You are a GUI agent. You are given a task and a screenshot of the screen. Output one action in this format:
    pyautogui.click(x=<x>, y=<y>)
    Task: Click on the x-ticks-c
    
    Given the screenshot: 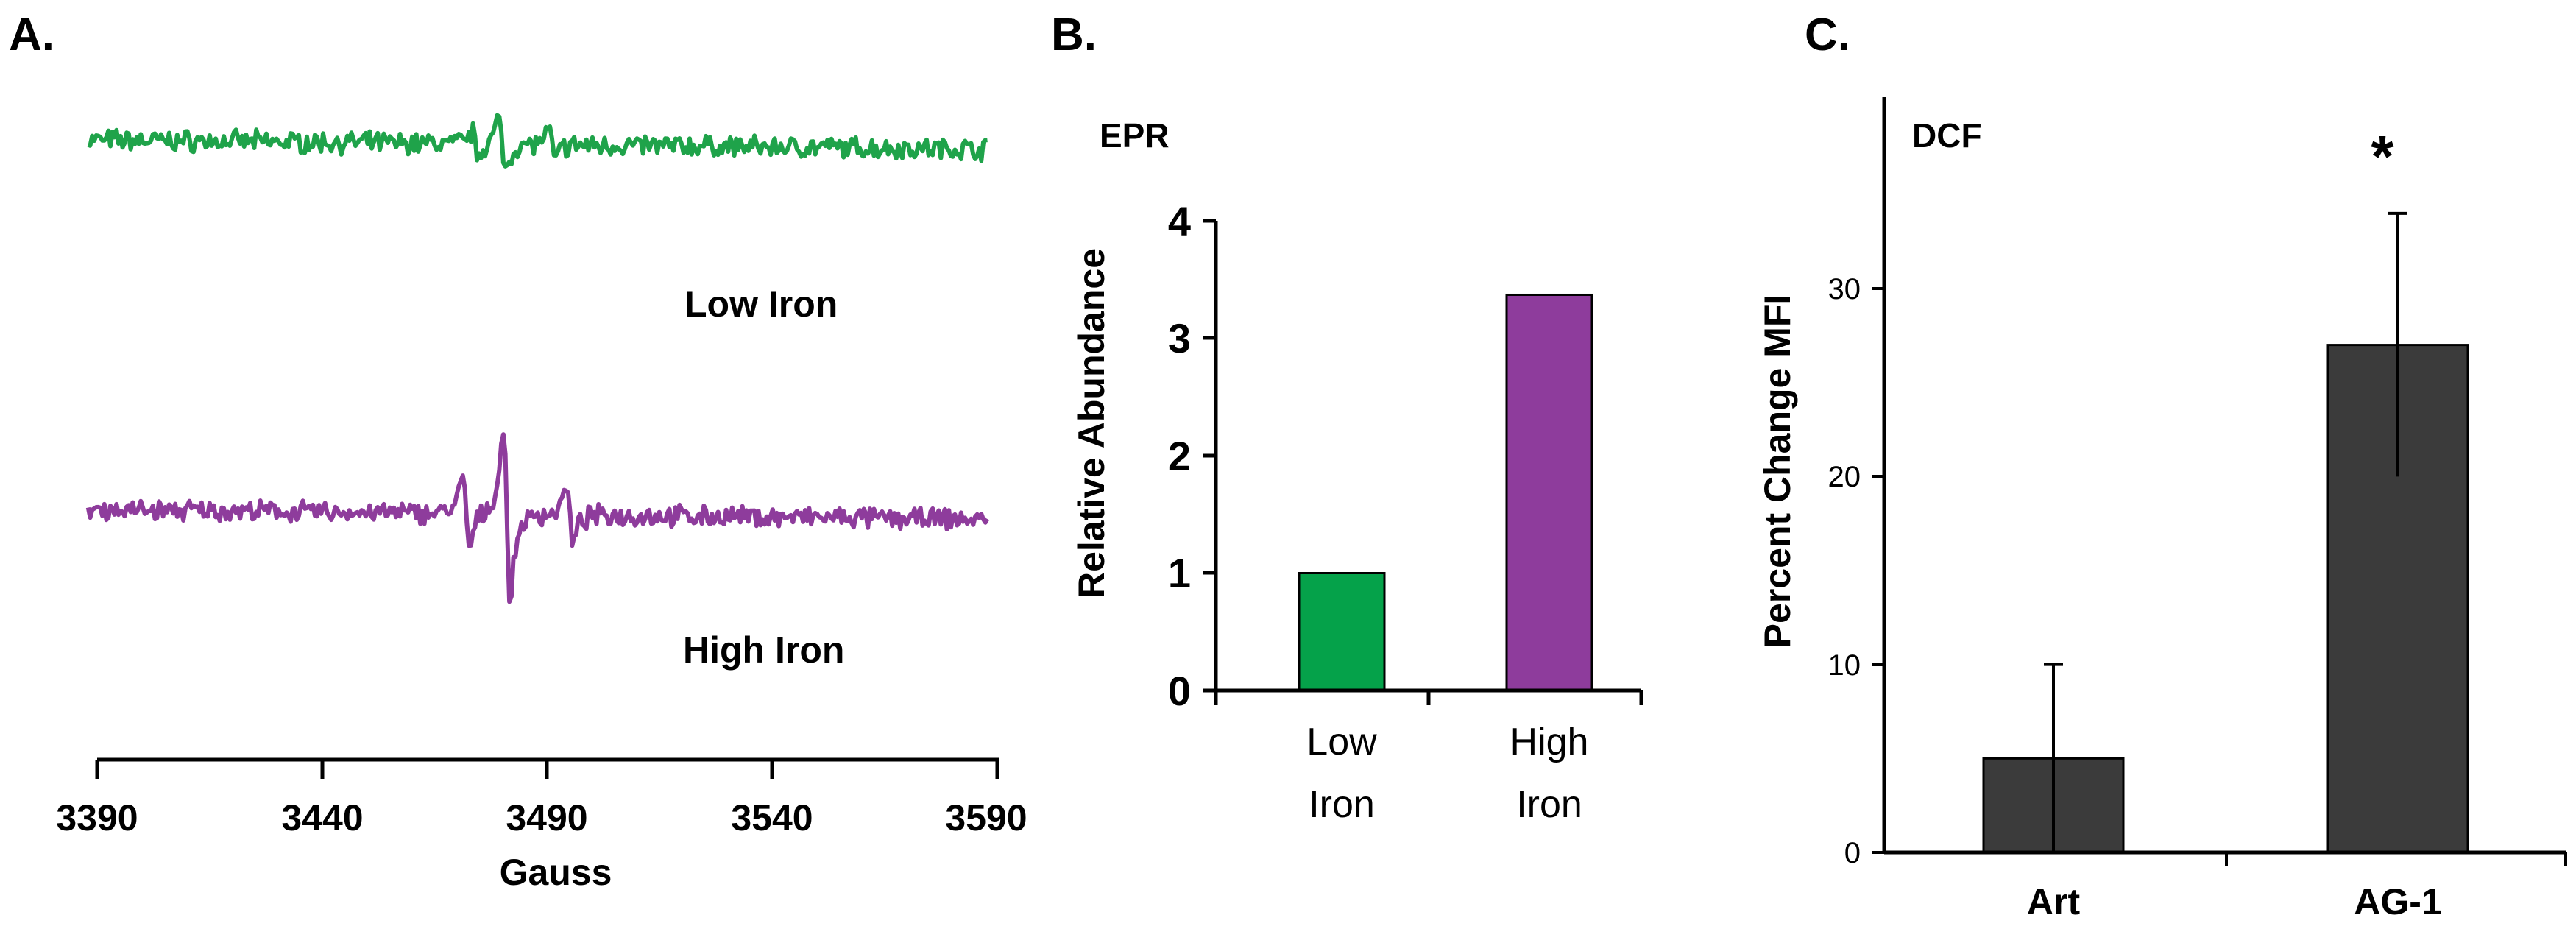 What is the action you would take?
    pyautogui.click(x=2396, y=859)
    